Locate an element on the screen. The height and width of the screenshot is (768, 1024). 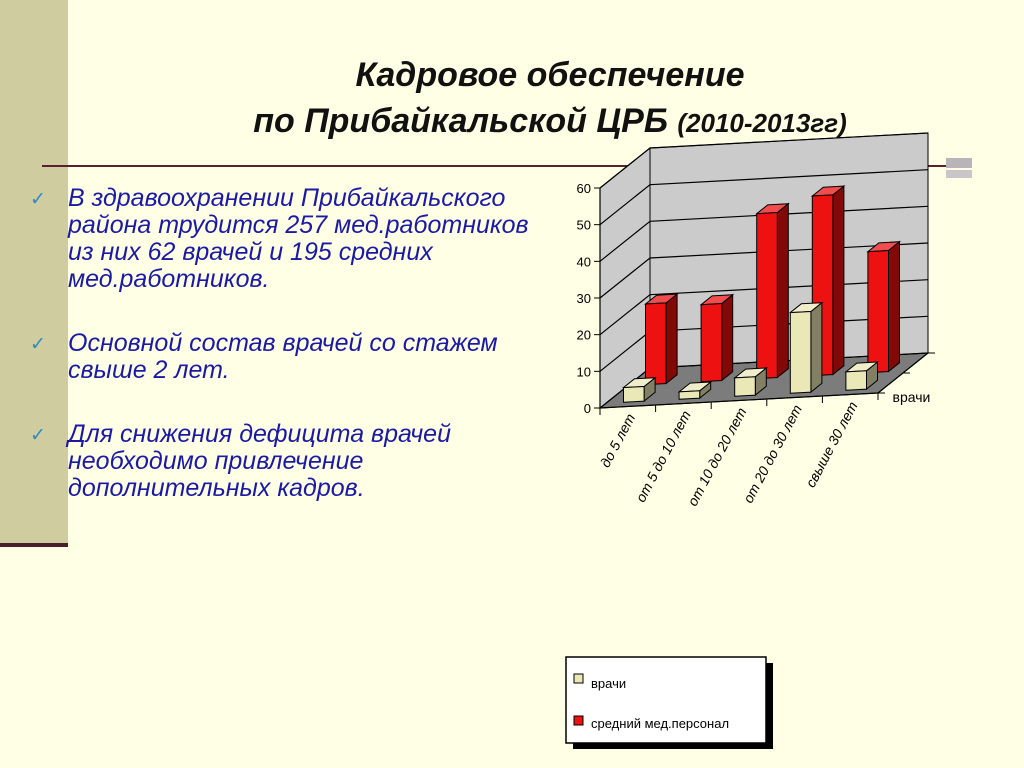
y-tick-label: 60 is located at coordinates (584, 188).